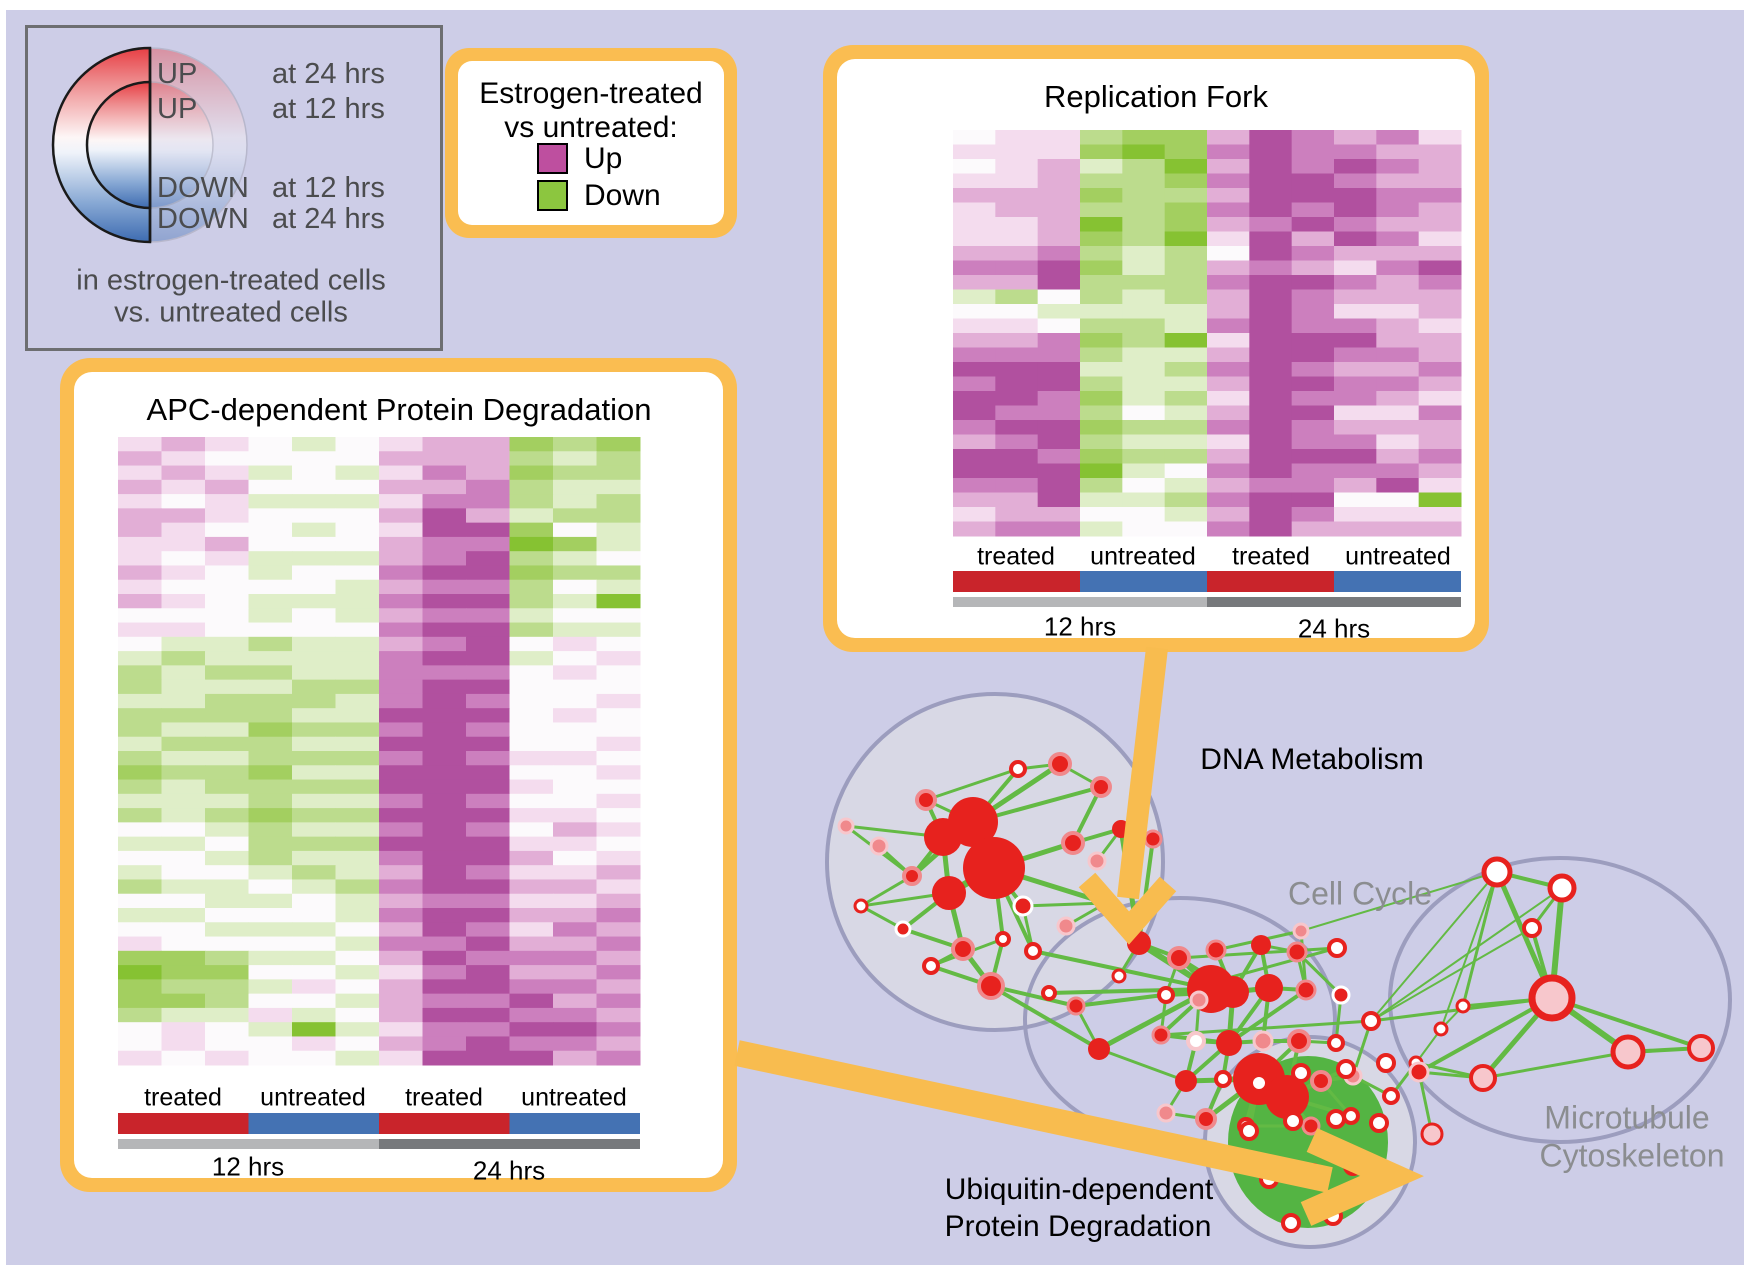 The height and width of the screenshot is (1279, 1750). Describe the element at coordinates (1312, 759) in the screenshot. I see `dna-metabolism-label: DNA Metabolism` at that location.